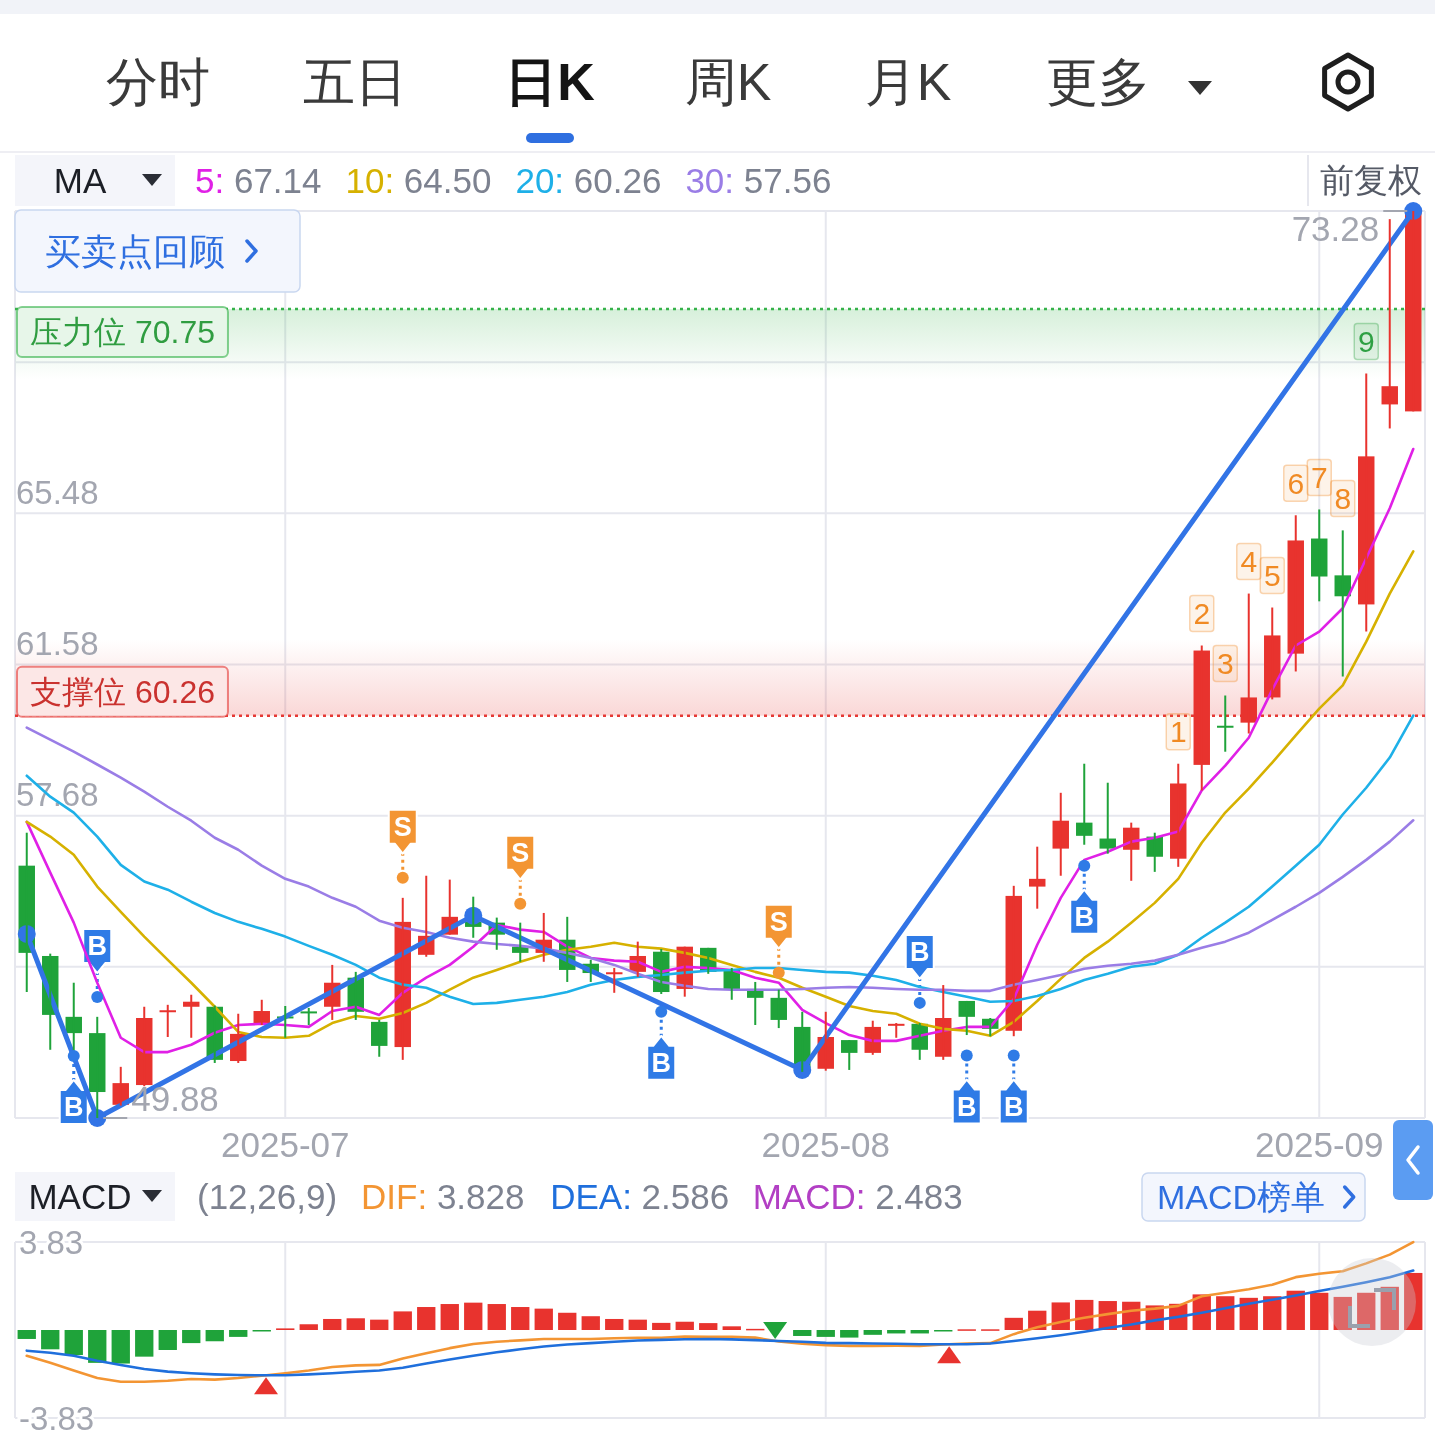 The height and width of the screenshot is (1439, 1435). I want to click on text: MACD榜单, so click(1241, 1197).